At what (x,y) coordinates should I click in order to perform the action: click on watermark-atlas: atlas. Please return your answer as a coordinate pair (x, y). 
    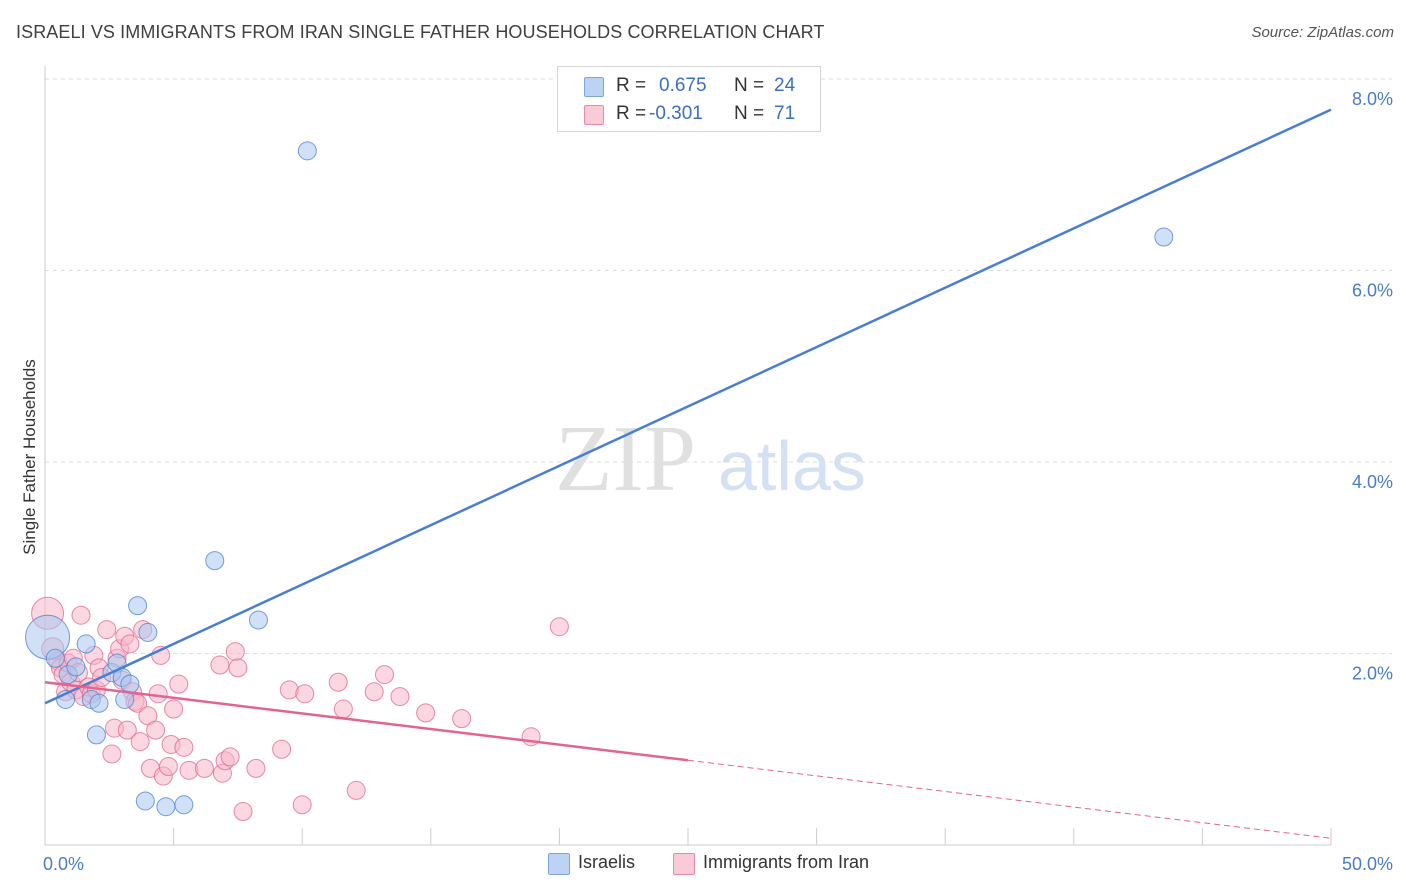
    Looking at the image, I should click on (792, 466).